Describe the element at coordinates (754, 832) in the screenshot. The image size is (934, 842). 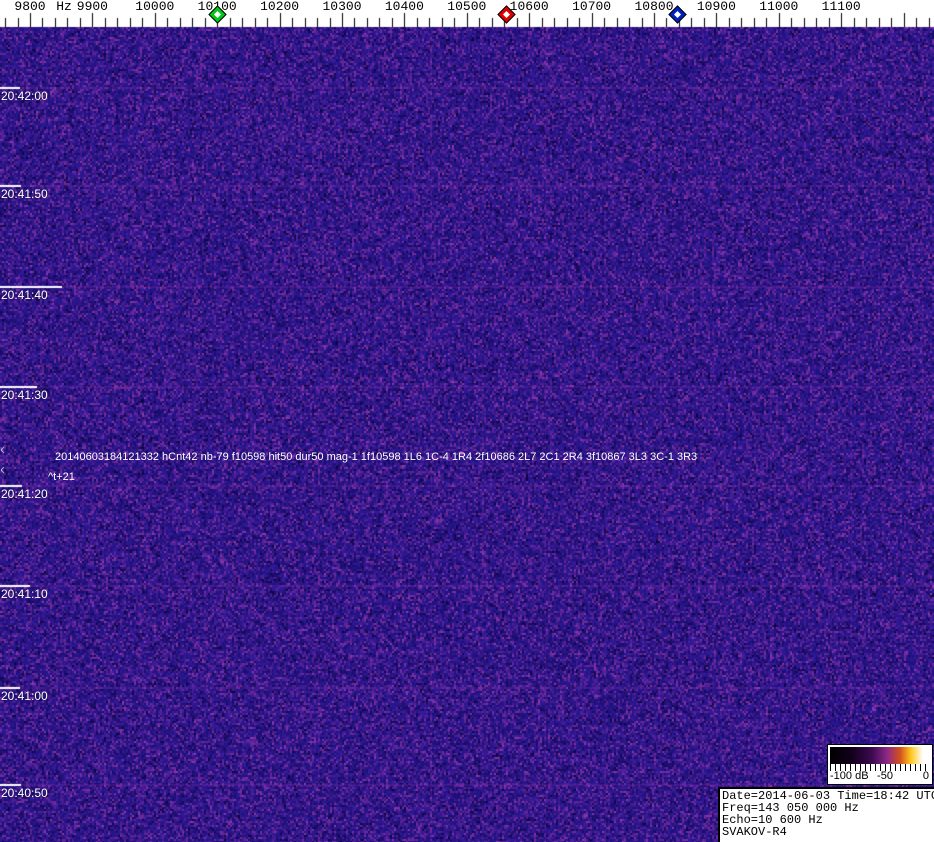
I see `info-station-id: SVAKOV-R4` at that location.